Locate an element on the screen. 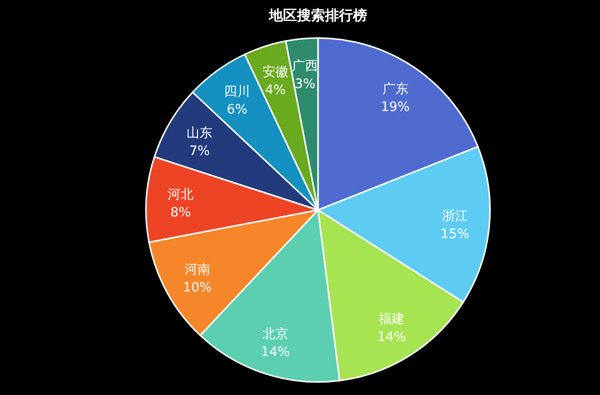 The image size is (600, 395). slice-label: 福建 is located at coordinates (391, 320).